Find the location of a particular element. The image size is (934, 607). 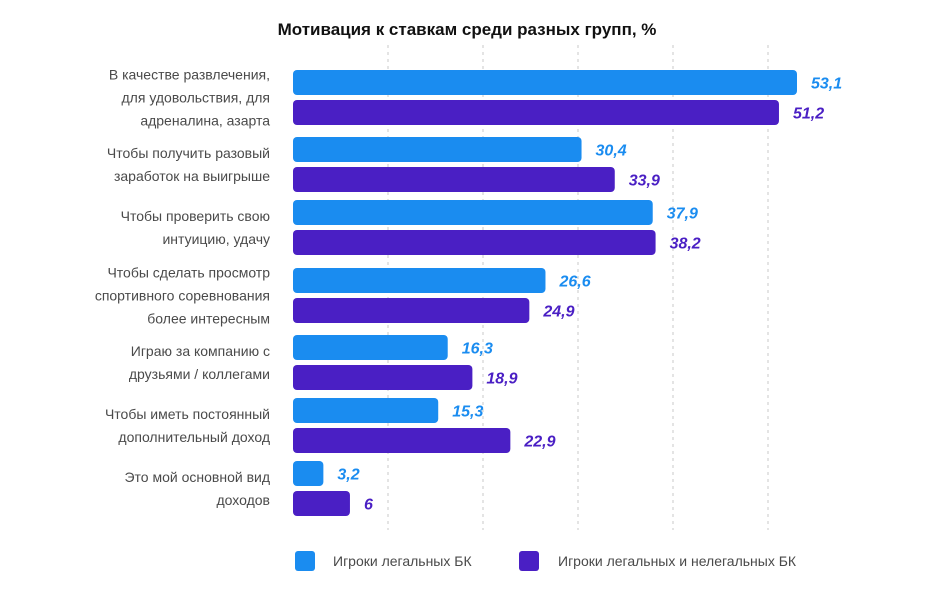

data-label: 38,2 is located at coordinates (685, 244).